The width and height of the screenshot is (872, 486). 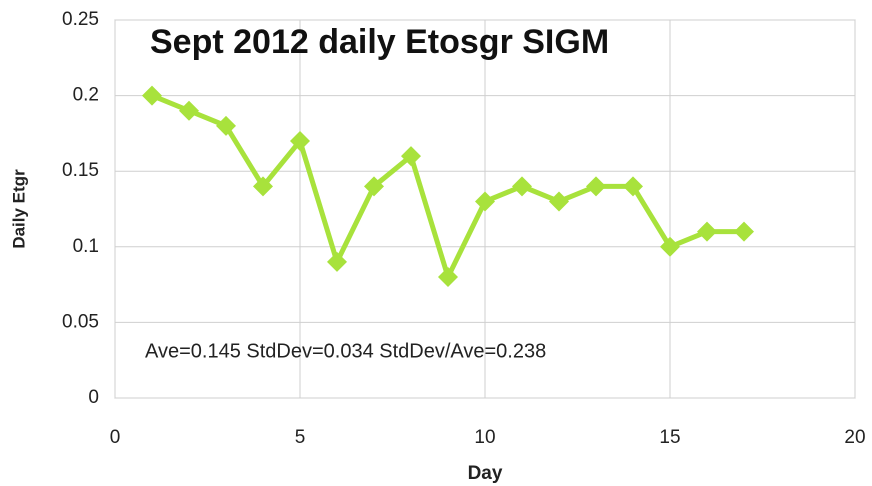 I want to click on x-tick-label: 15, so click(x=669, y=437).